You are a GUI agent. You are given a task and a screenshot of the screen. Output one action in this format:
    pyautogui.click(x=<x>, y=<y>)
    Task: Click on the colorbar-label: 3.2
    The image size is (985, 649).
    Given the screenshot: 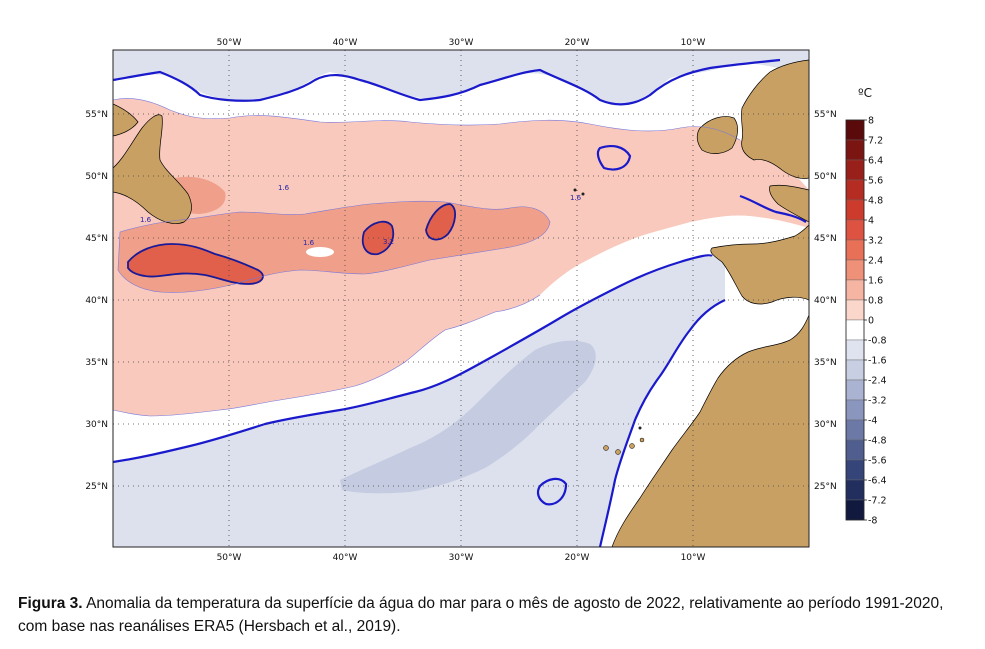 What is the action you would take?
    pyautogui.click(x=875, y=241)
    